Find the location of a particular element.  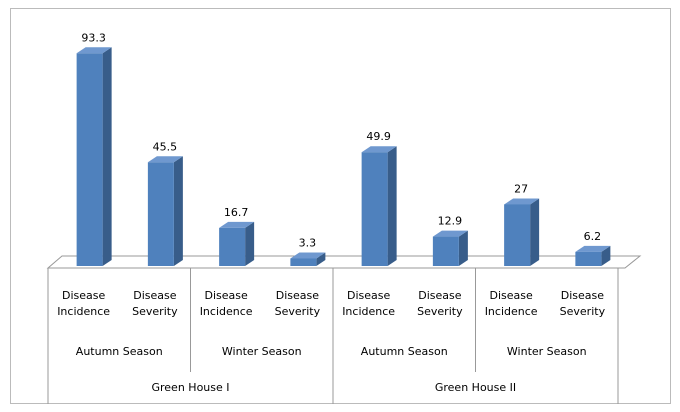

data-label: 6.2 is located at coordinates (593, 236).